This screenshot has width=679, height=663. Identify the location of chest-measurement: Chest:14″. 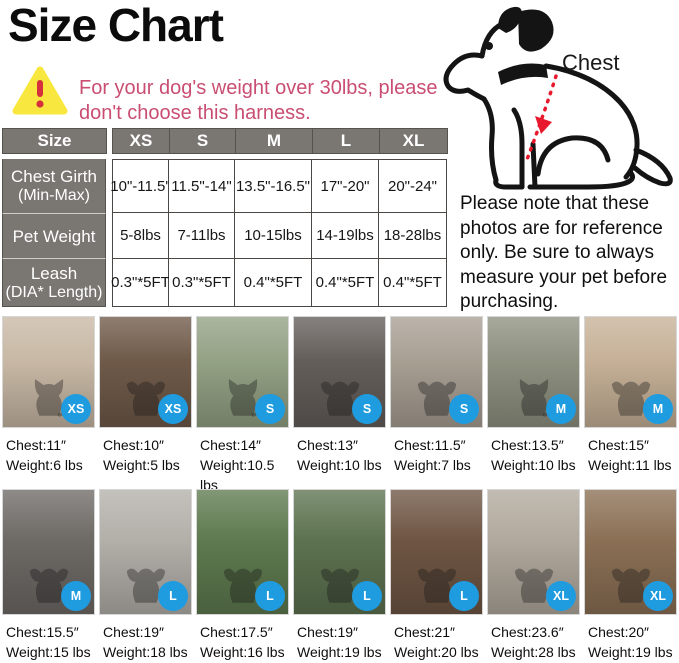
(230, 445).